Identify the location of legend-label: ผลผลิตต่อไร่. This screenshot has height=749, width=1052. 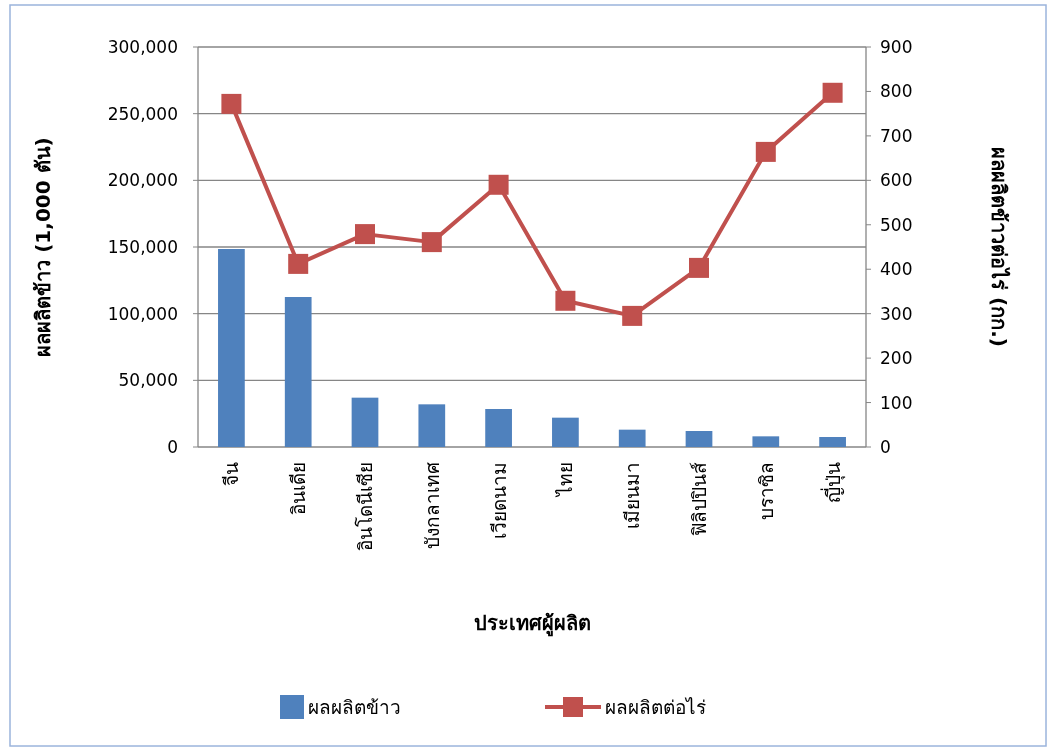
(655, 707).